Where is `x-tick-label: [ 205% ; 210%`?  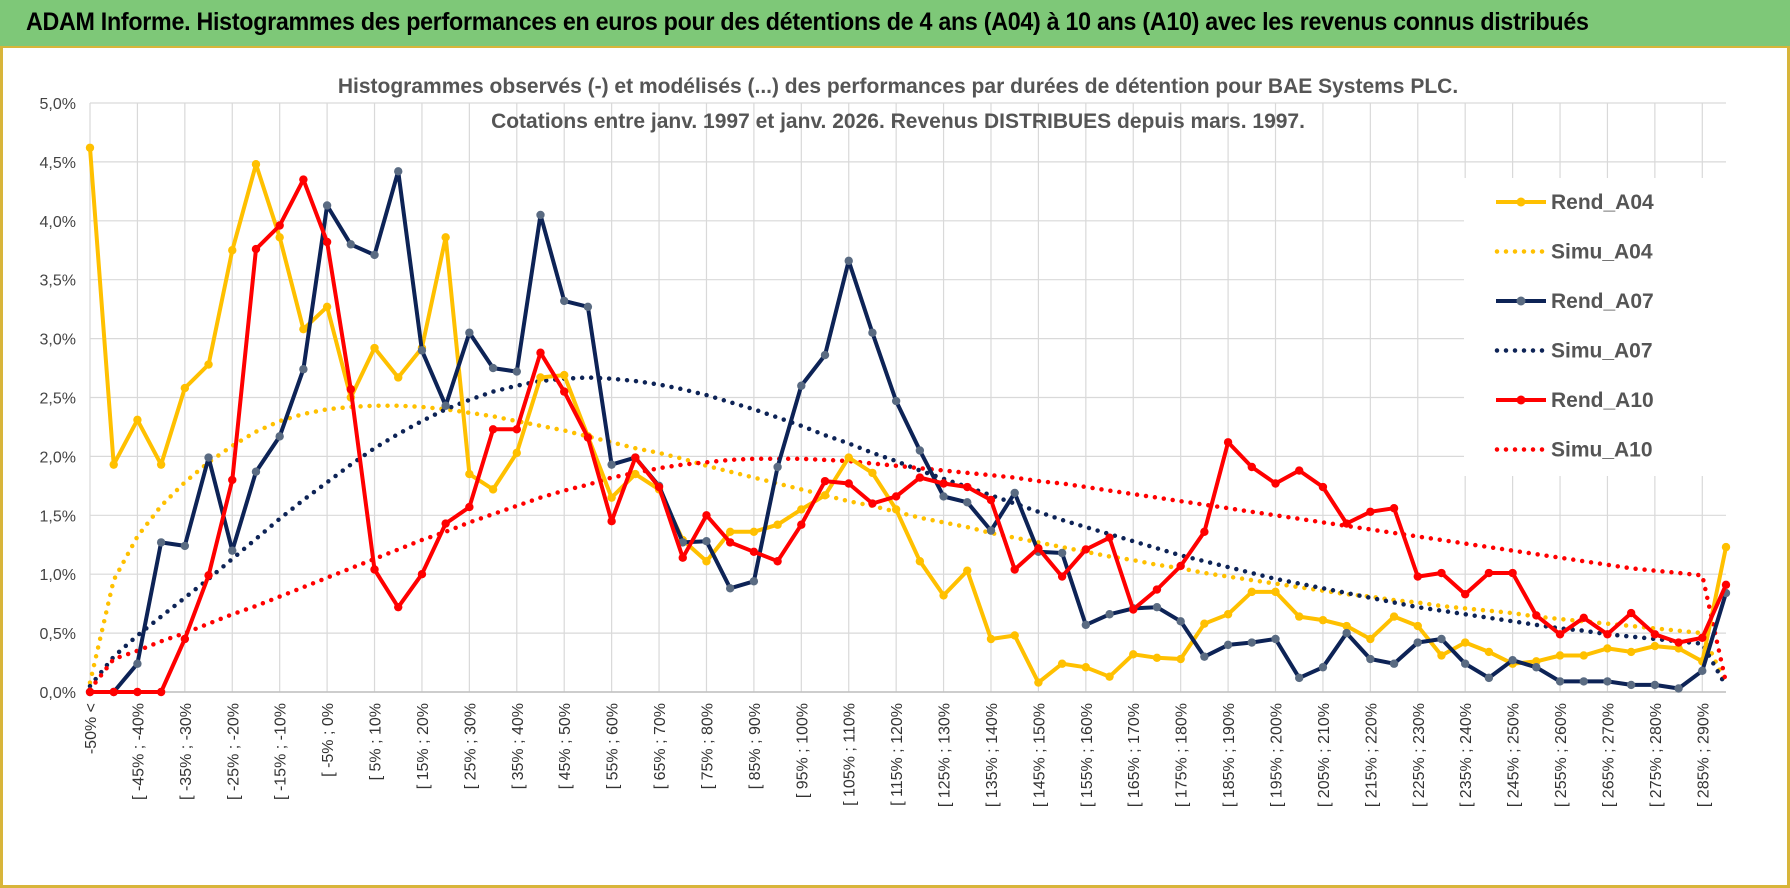
x-tick-label: [ 205% ; 210% is located at coordinates (1324, 755).